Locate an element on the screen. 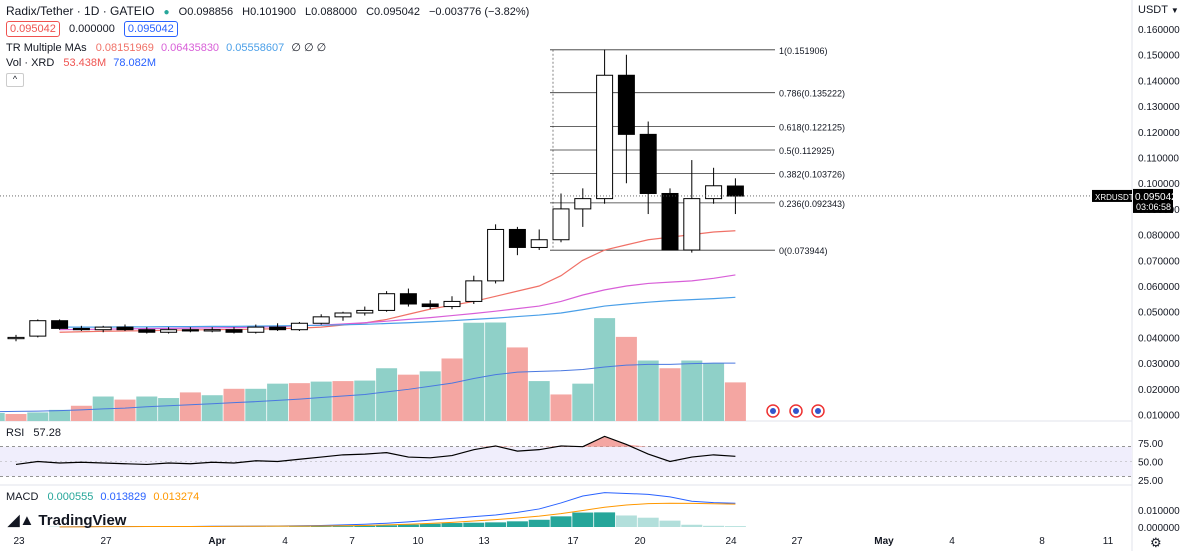 Image resolution: width=1180 pixels, height=551 pixels. macd-line-value: 0.013829 is located at coordinates (123, 497).